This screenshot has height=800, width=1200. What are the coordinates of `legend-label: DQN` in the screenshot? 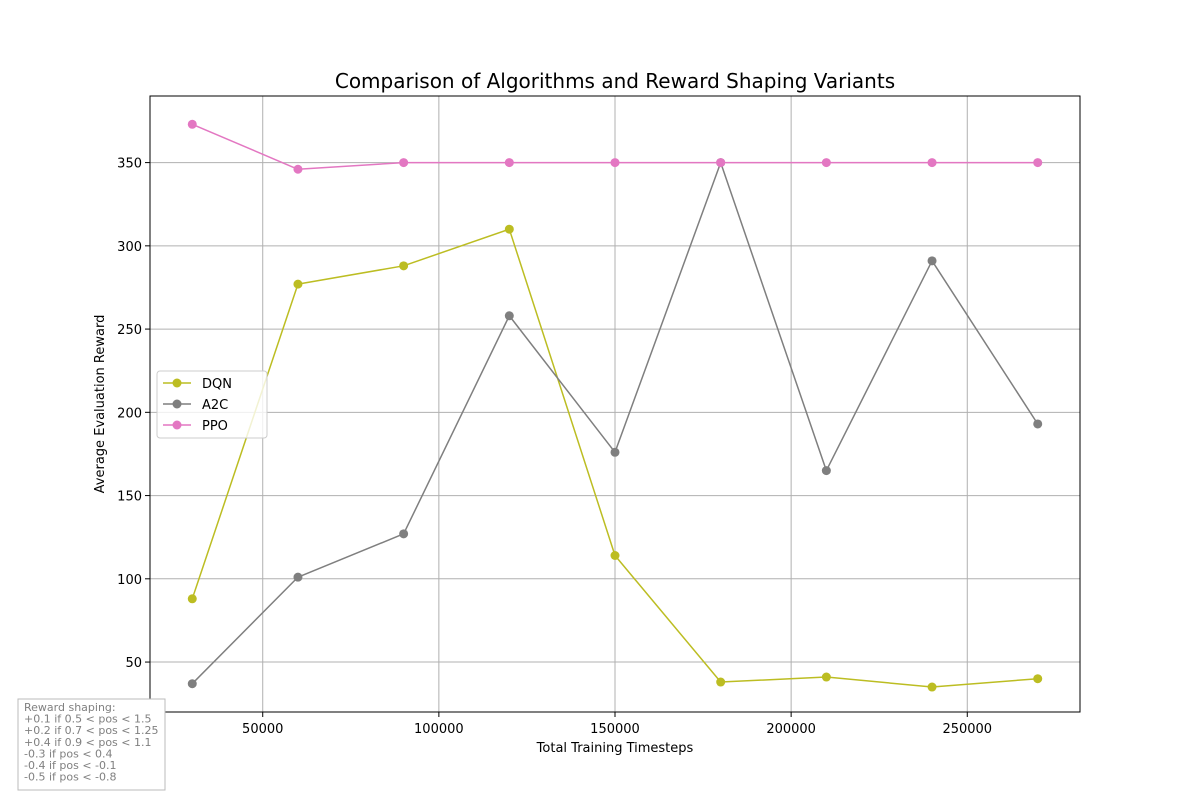 It's located at (217, 384).